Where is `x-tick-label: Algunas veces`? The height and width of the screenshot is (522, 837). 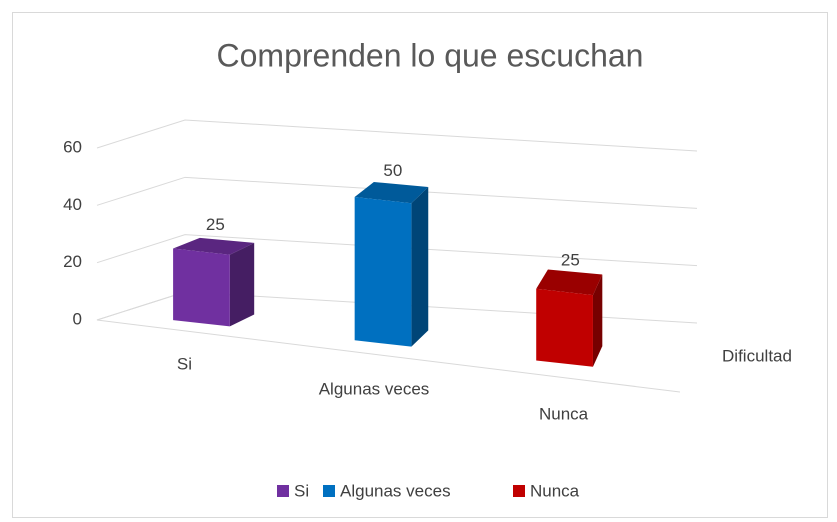 x-tick-label: Algunas veces is located at coordinates (374, 388).